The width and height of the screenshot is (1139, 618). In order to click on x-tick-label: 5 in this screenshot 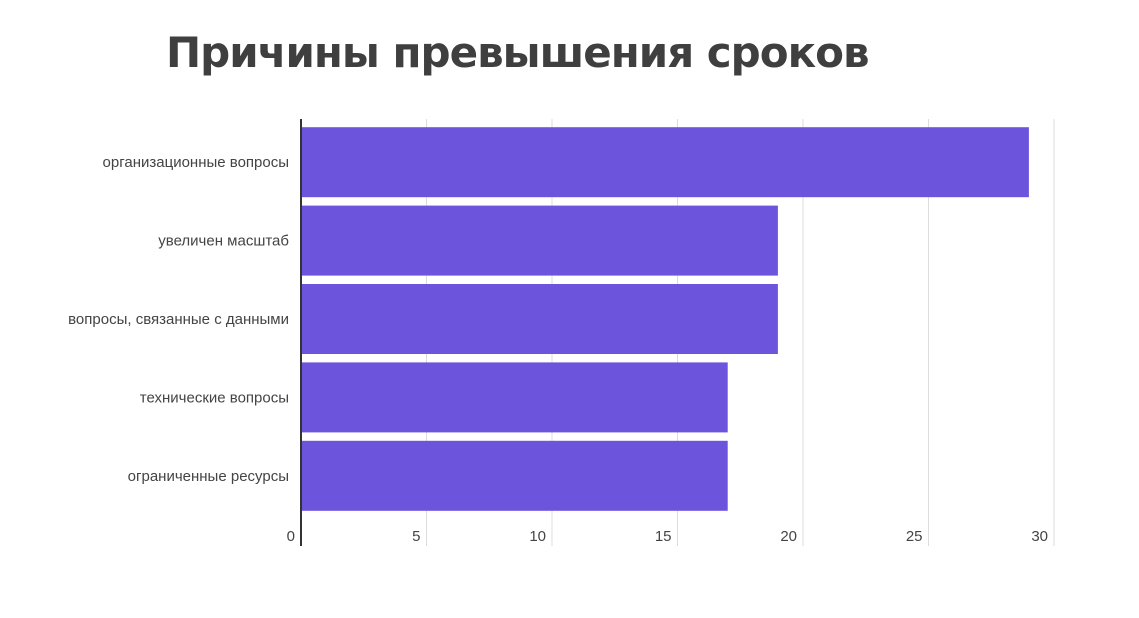, I will do `click(416, 536)`.